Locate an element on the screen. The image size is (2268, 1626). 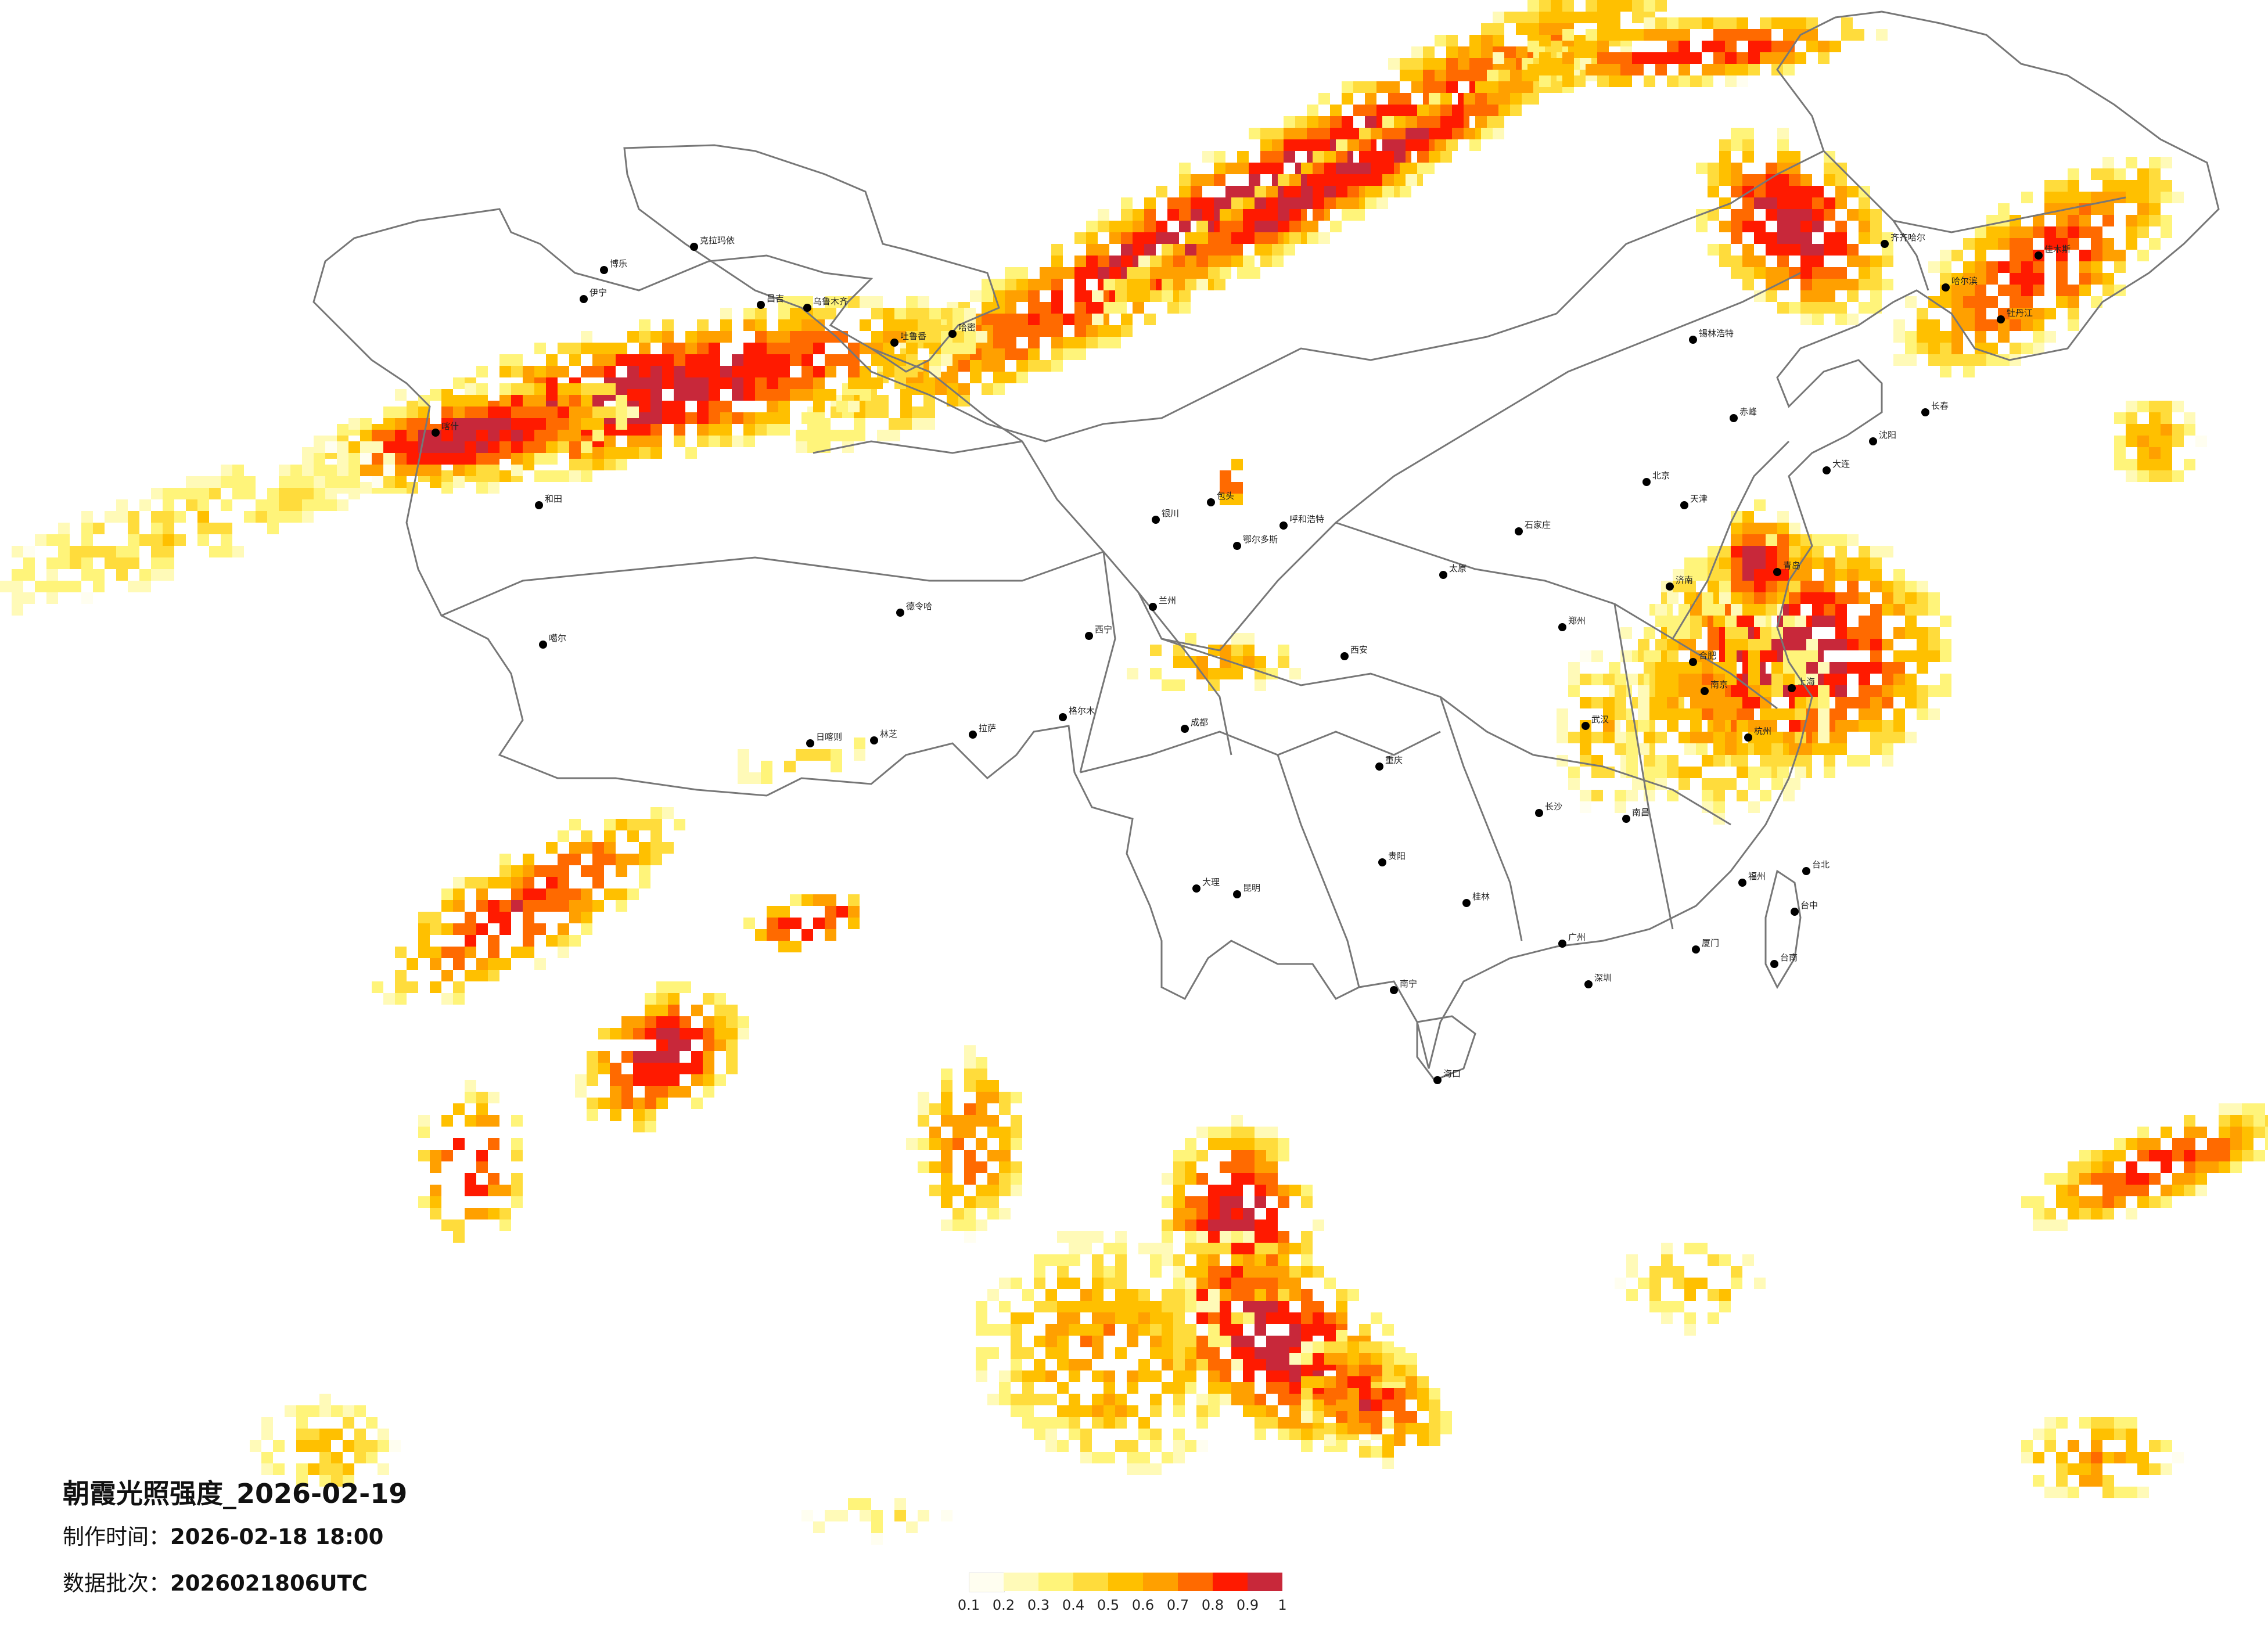
city-label: 台中 is located at coordinates (1809, 906).